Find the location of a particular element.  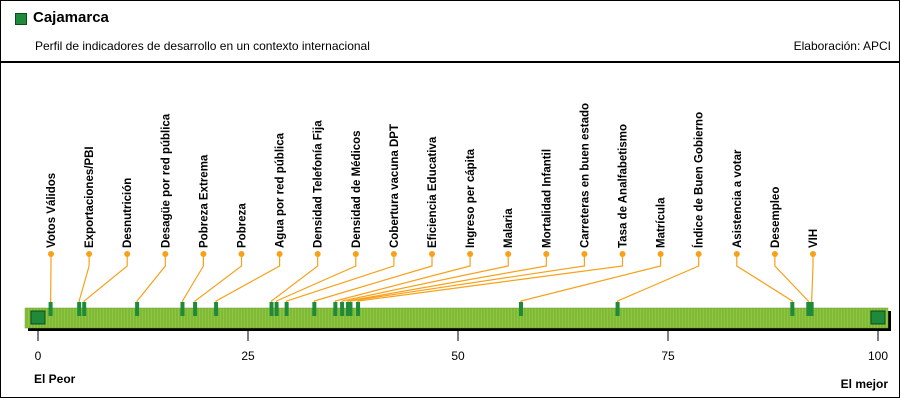

indicator-label: Densidad de Médicos is located at coordinates (357, 189).